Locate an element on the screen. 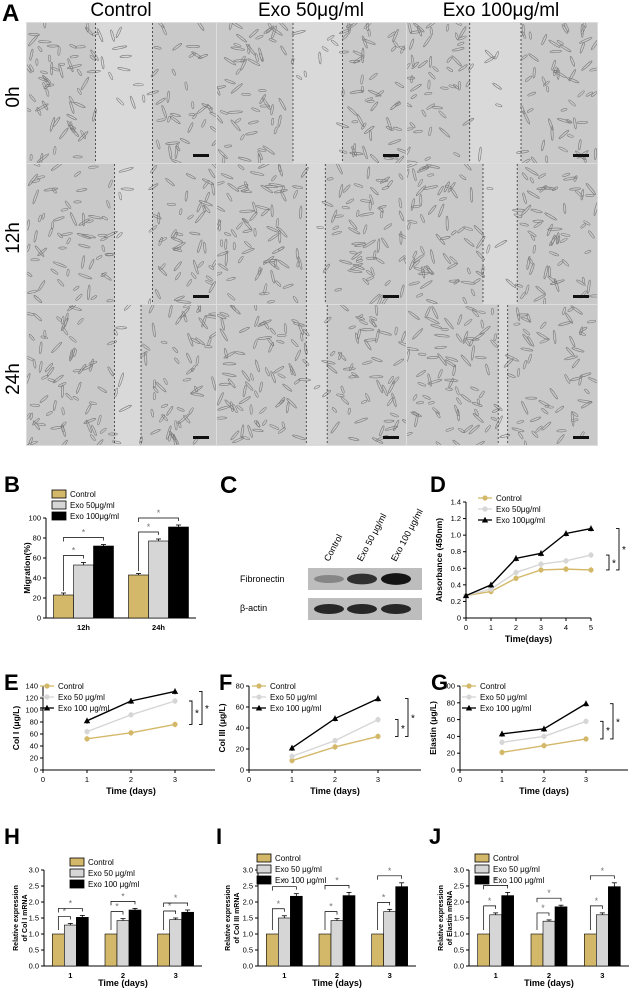 Image resolution: width=638 pixels, height=997 pixels. y-tick-label: 40 is located at coordinates (451, 736).